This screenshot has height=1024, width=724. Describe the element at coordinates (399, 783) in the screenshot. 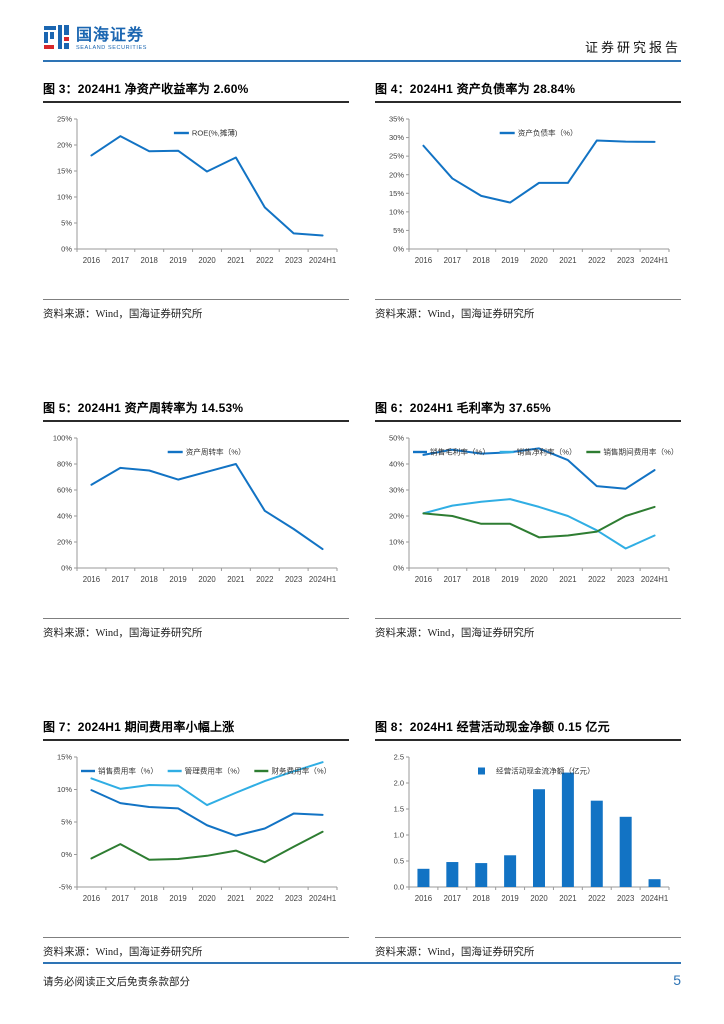

I see `svg-text: 2.0` at that location.